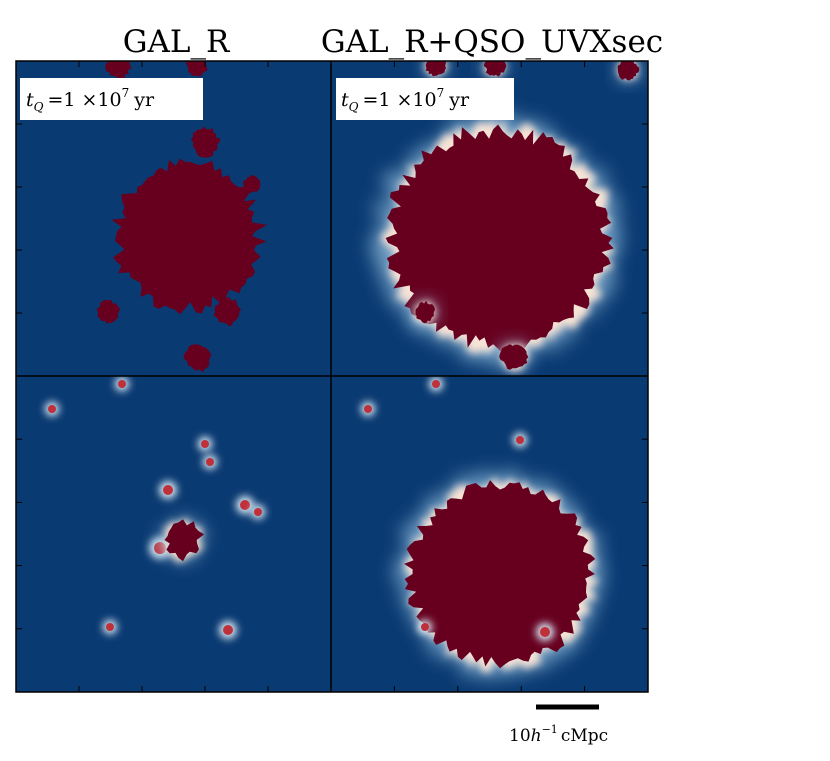  Describe the element at coordinates (536, 736) in the screenshot. I see `symbol: h` at that location.